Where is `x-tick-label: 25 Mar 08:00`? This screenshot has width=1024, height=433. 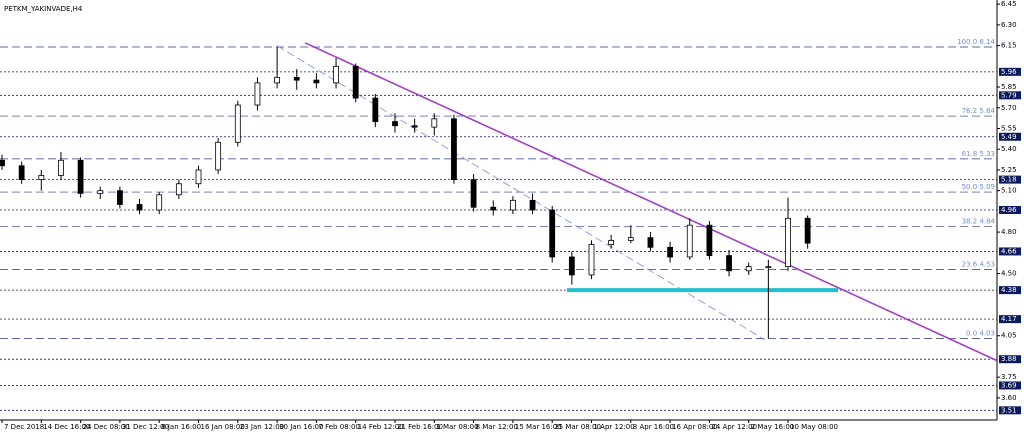 x-tick-label: 25 Mar 08:00 is located at coordinates (577, 427).